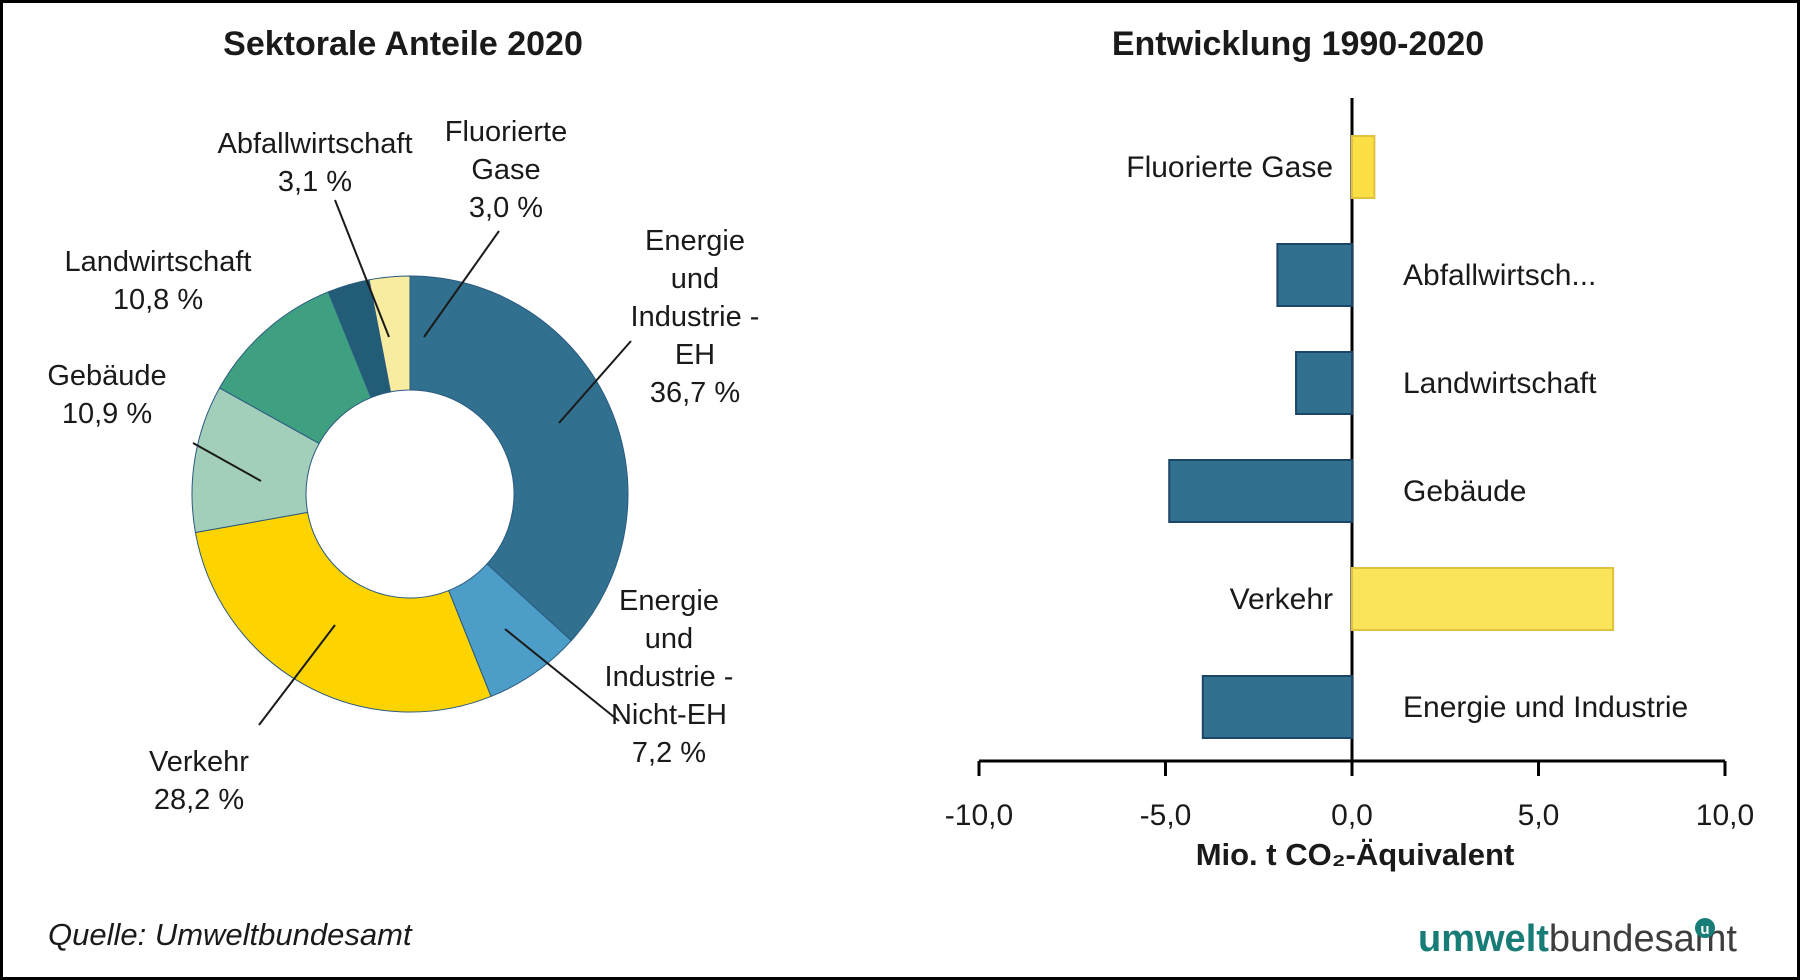 The width and height of the screenshot is (1800, 980). What do you see at coordinates (199, 762) in the screenshot?
I see `donut-label-verkehr-line0: Verkehr` at bounding box center [199, 762].